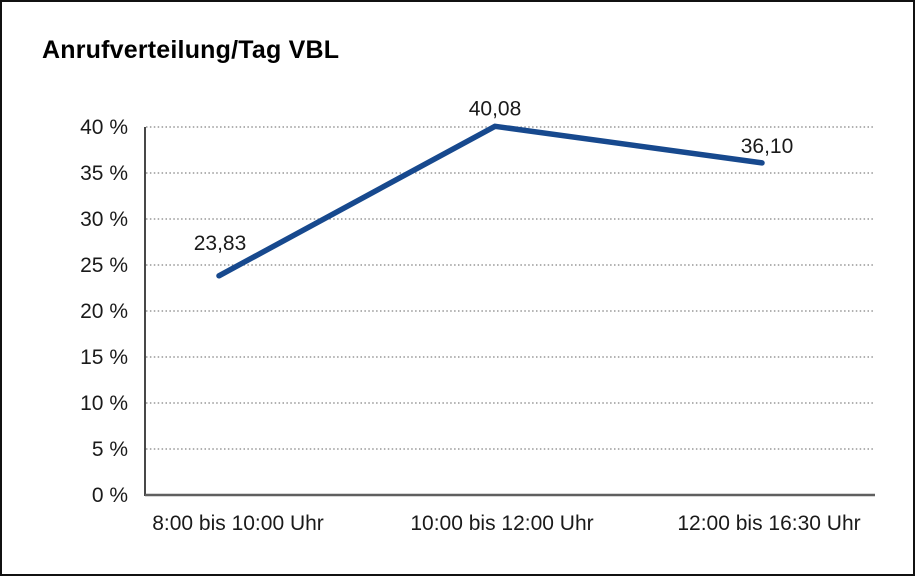 This screenshot has height=576, width=915. What do you see at coordinates (104, 127) in the screenshot?
I see `y-tick-label: 40 %` at bounding box center [104, 127].